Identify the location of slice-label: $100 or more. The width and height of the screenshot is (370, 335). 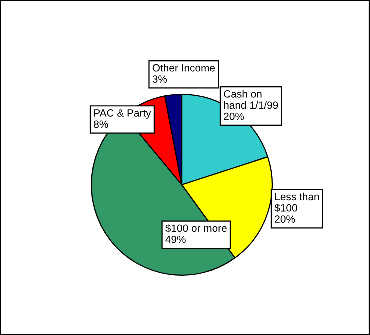
(196, 228).